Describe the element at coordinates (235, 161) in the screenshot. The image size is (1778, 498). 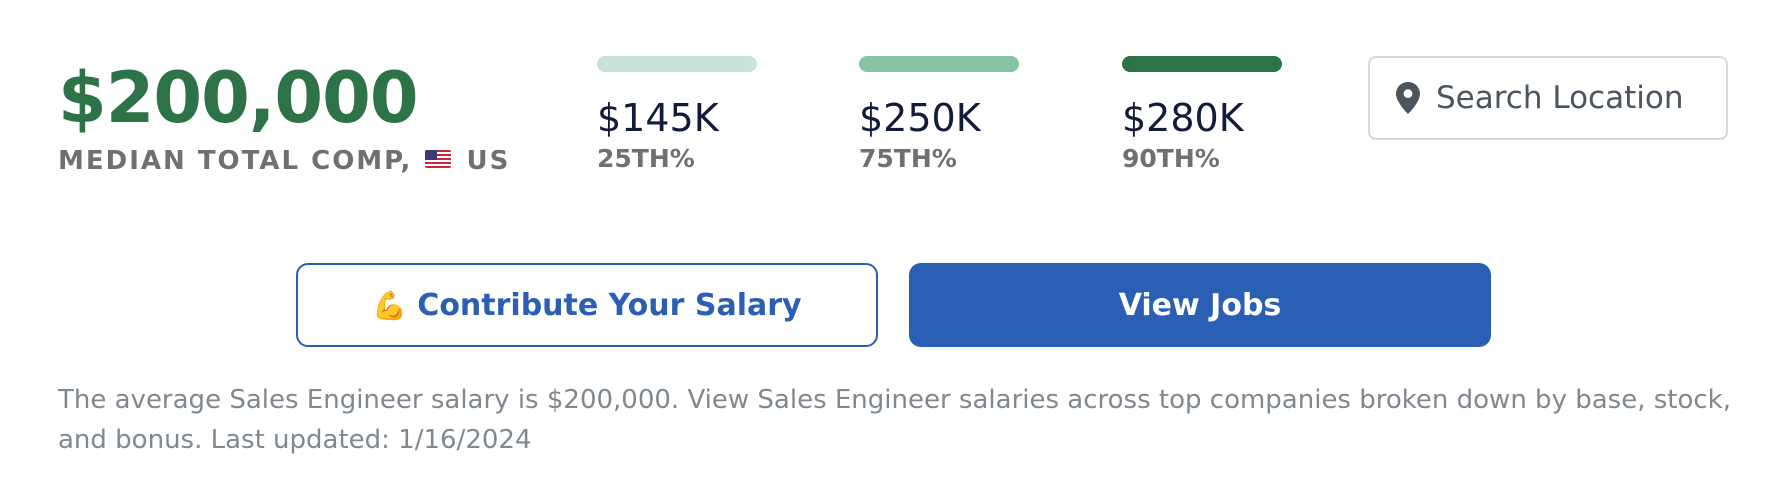
I see `median-label-text: MEDIAN TOTAL COMP,` at that location.